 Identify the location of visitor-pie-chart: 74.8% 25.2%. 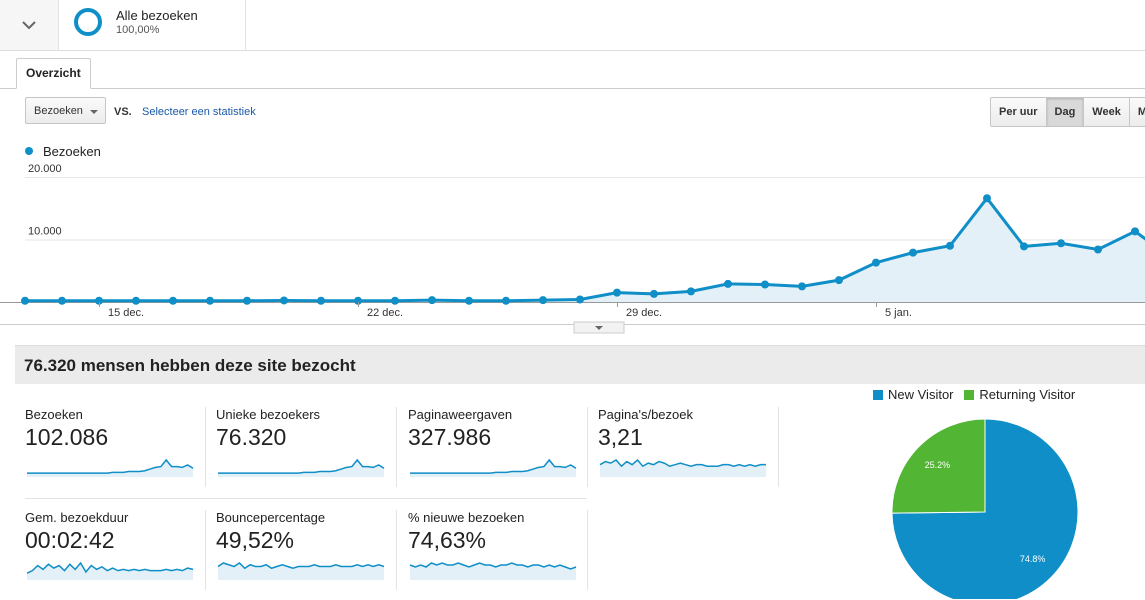
(985, 508).